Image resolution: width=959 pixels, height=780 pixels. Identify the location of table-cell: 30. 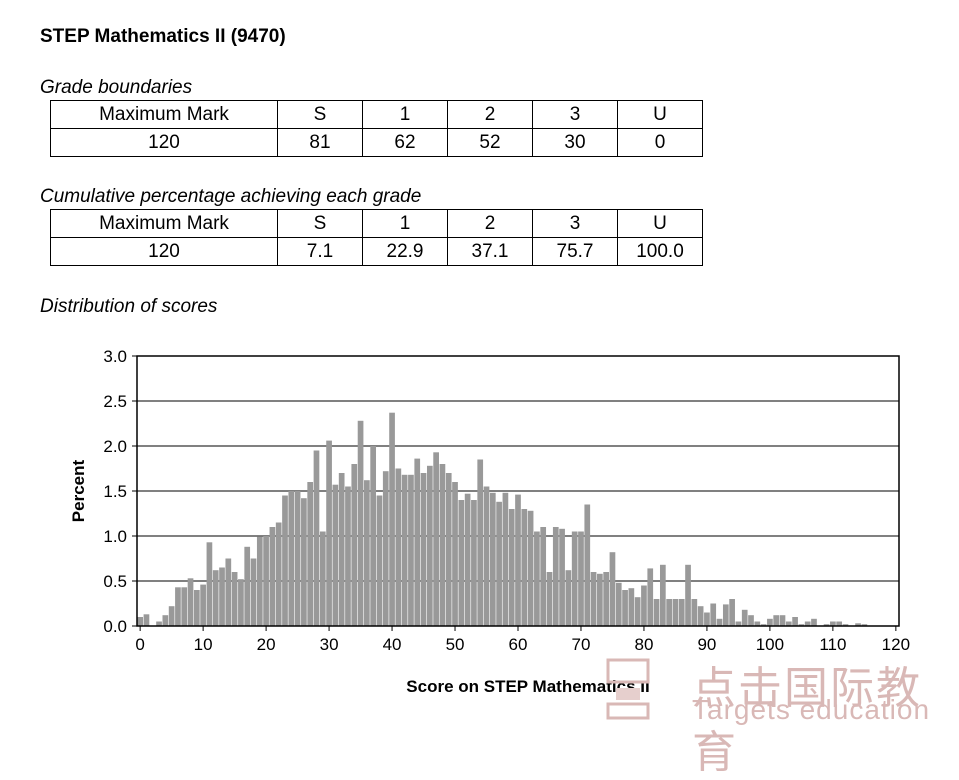
(575, 142).